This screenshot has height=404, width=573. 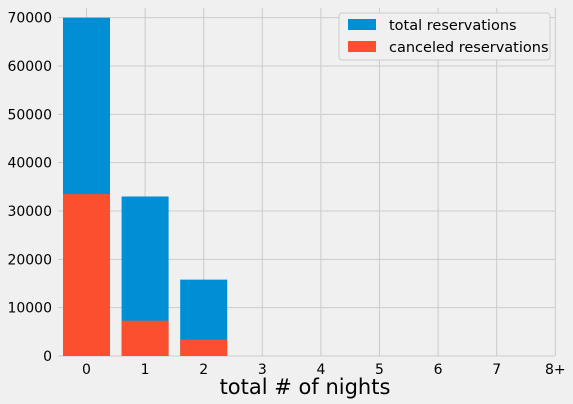 What do you see at coordinates (29, 19) in the screenshot?
I see `y-tick-label: 70000` at bounding box center [29, 19].